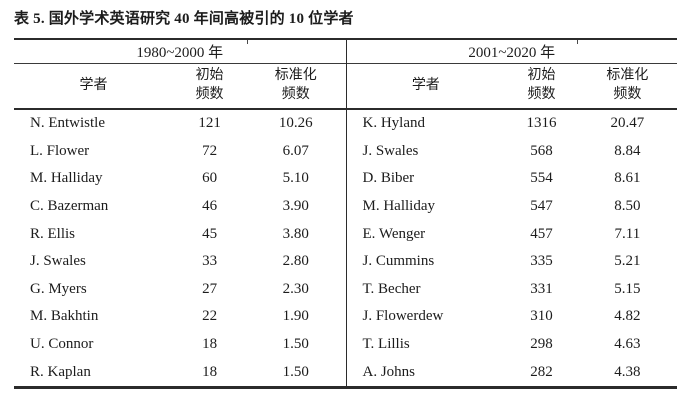  What do you see at coordinates (184, 19) in the screenshot?
I see `table-caption: 表 5. 国外学术英语研究 40 年间高被引的 10 位学者` at bounding box center [184, 19].